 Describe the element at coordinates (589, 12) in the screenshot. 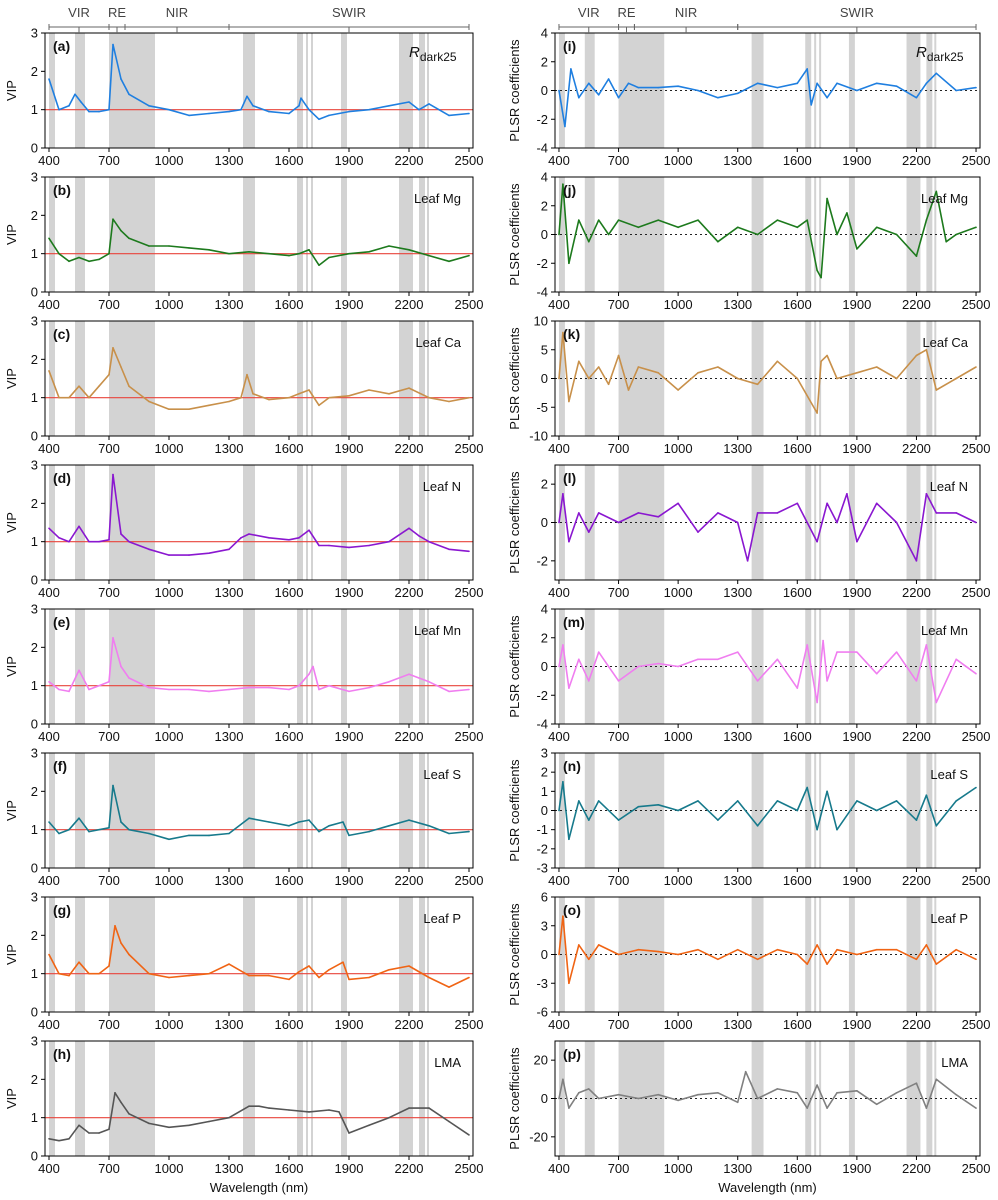

I see `region-label-vir-col-2: VIR` at that location.